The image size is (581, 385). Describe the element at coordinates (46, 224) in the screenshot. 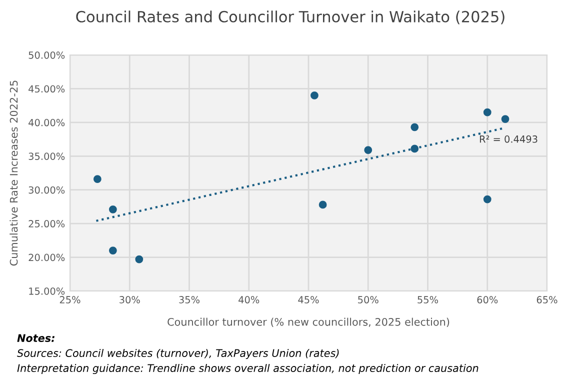

I see `y-tick-label: 25.00%` at that location.